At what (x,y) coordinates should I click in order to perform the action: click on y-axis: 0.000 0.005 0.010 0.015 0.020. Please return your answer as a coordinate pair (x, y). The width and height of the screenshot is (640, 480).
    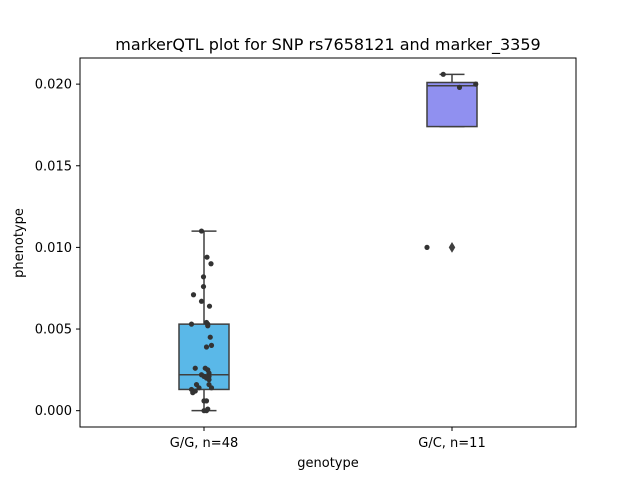
    Looking at the image, I should click on (57, 248).